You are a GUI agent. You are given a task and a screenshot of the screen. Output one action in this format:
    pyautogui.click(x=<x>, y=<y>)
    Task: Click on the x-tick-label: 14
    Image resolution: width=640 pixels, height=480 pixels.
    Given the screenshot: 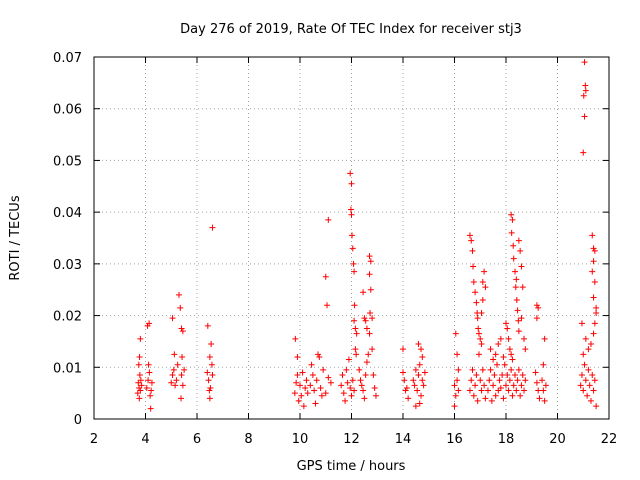 What is the action you would take?
    pyautogui.click(x=403, y=439)
    